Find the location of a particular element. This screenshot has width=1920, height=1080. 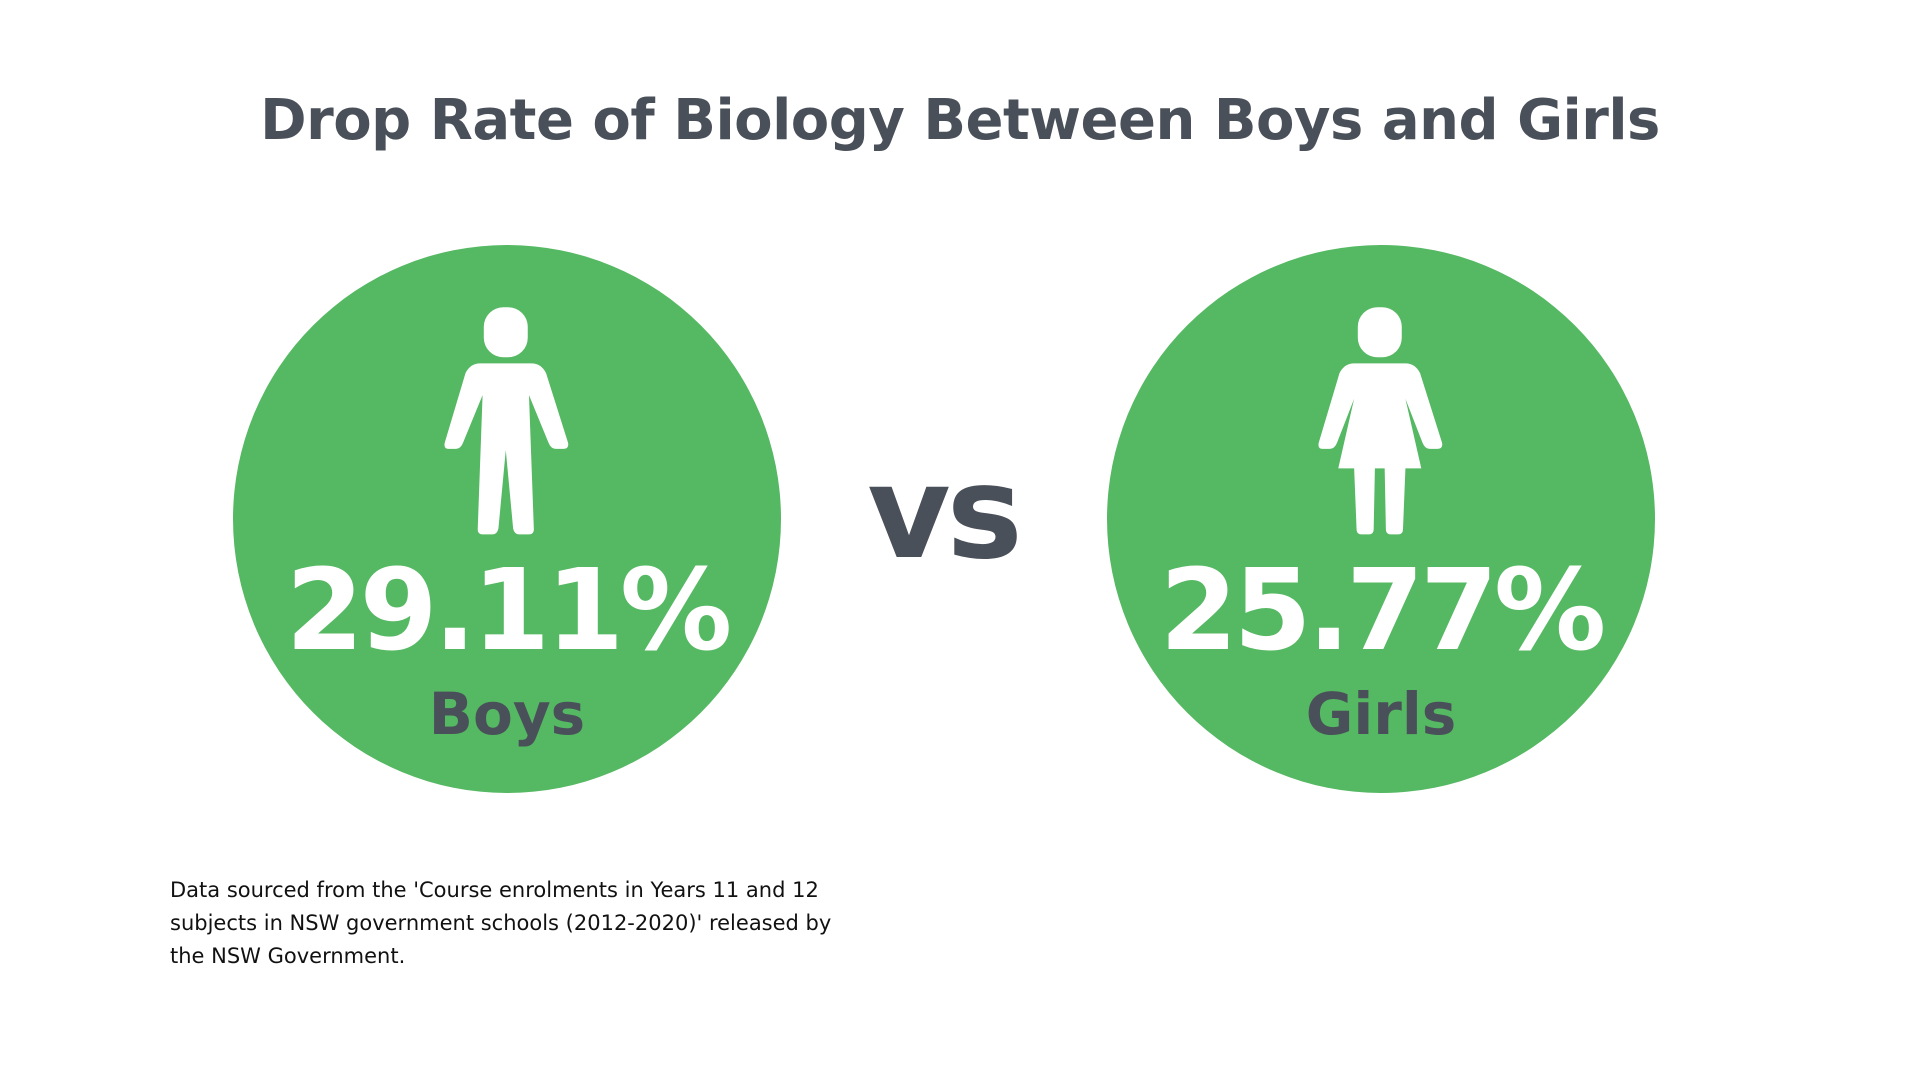

girls-circle: 25.77% Girls is located at coordinates (1381, 519).